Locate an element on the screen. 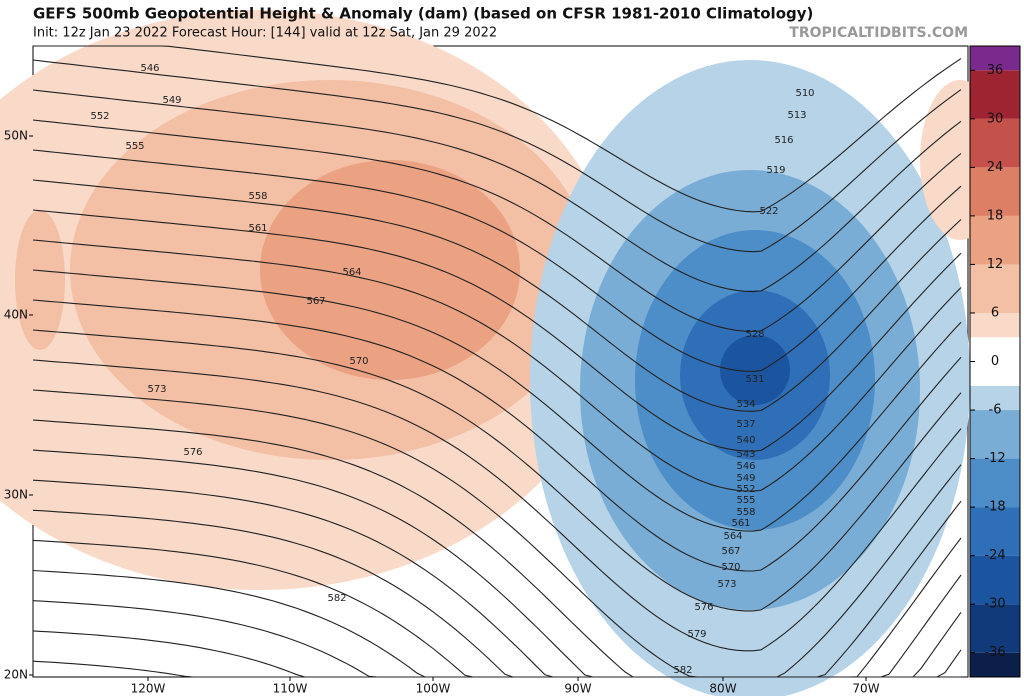  colorbar-tick-label: -18 is located at coordinates (994, 507).